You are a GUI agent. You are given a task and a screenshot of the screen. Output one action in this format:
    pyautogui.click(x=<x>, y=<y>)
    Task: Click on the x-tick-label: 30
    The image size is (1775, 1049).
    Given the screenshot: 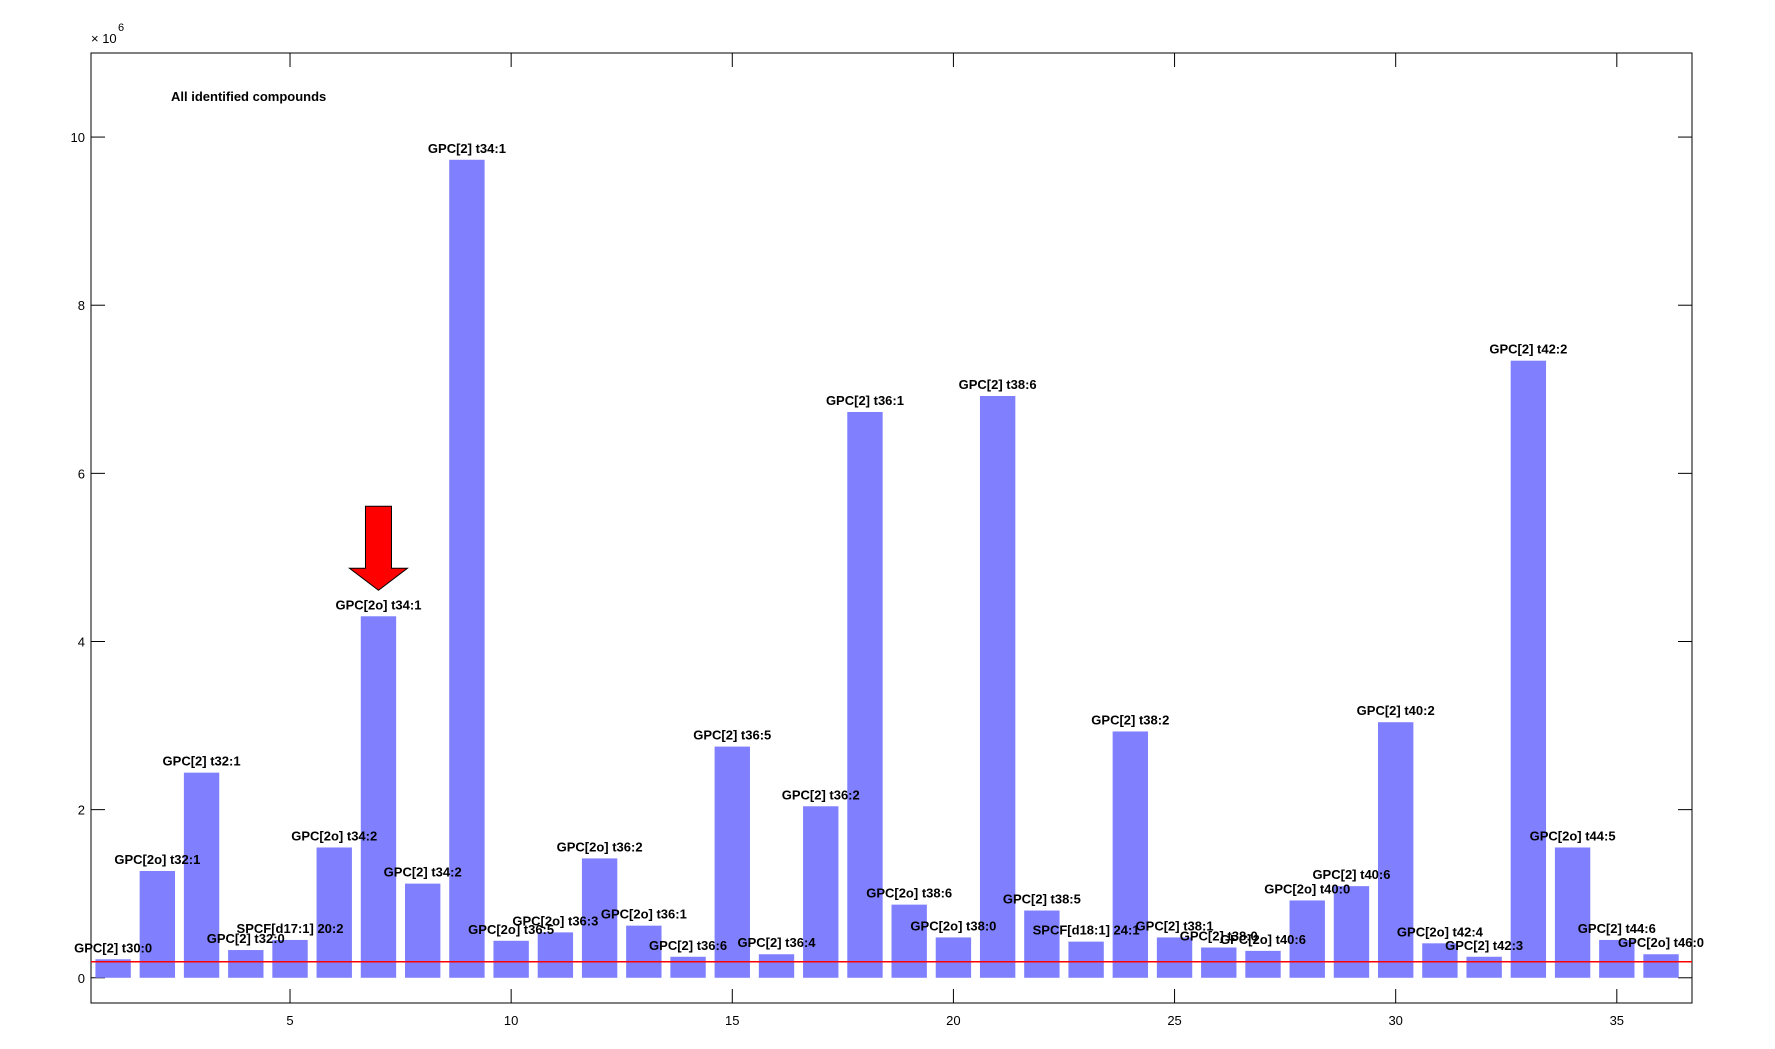 What is the action you would take?
    pyautogui.click(x=1395, y=1020)
    